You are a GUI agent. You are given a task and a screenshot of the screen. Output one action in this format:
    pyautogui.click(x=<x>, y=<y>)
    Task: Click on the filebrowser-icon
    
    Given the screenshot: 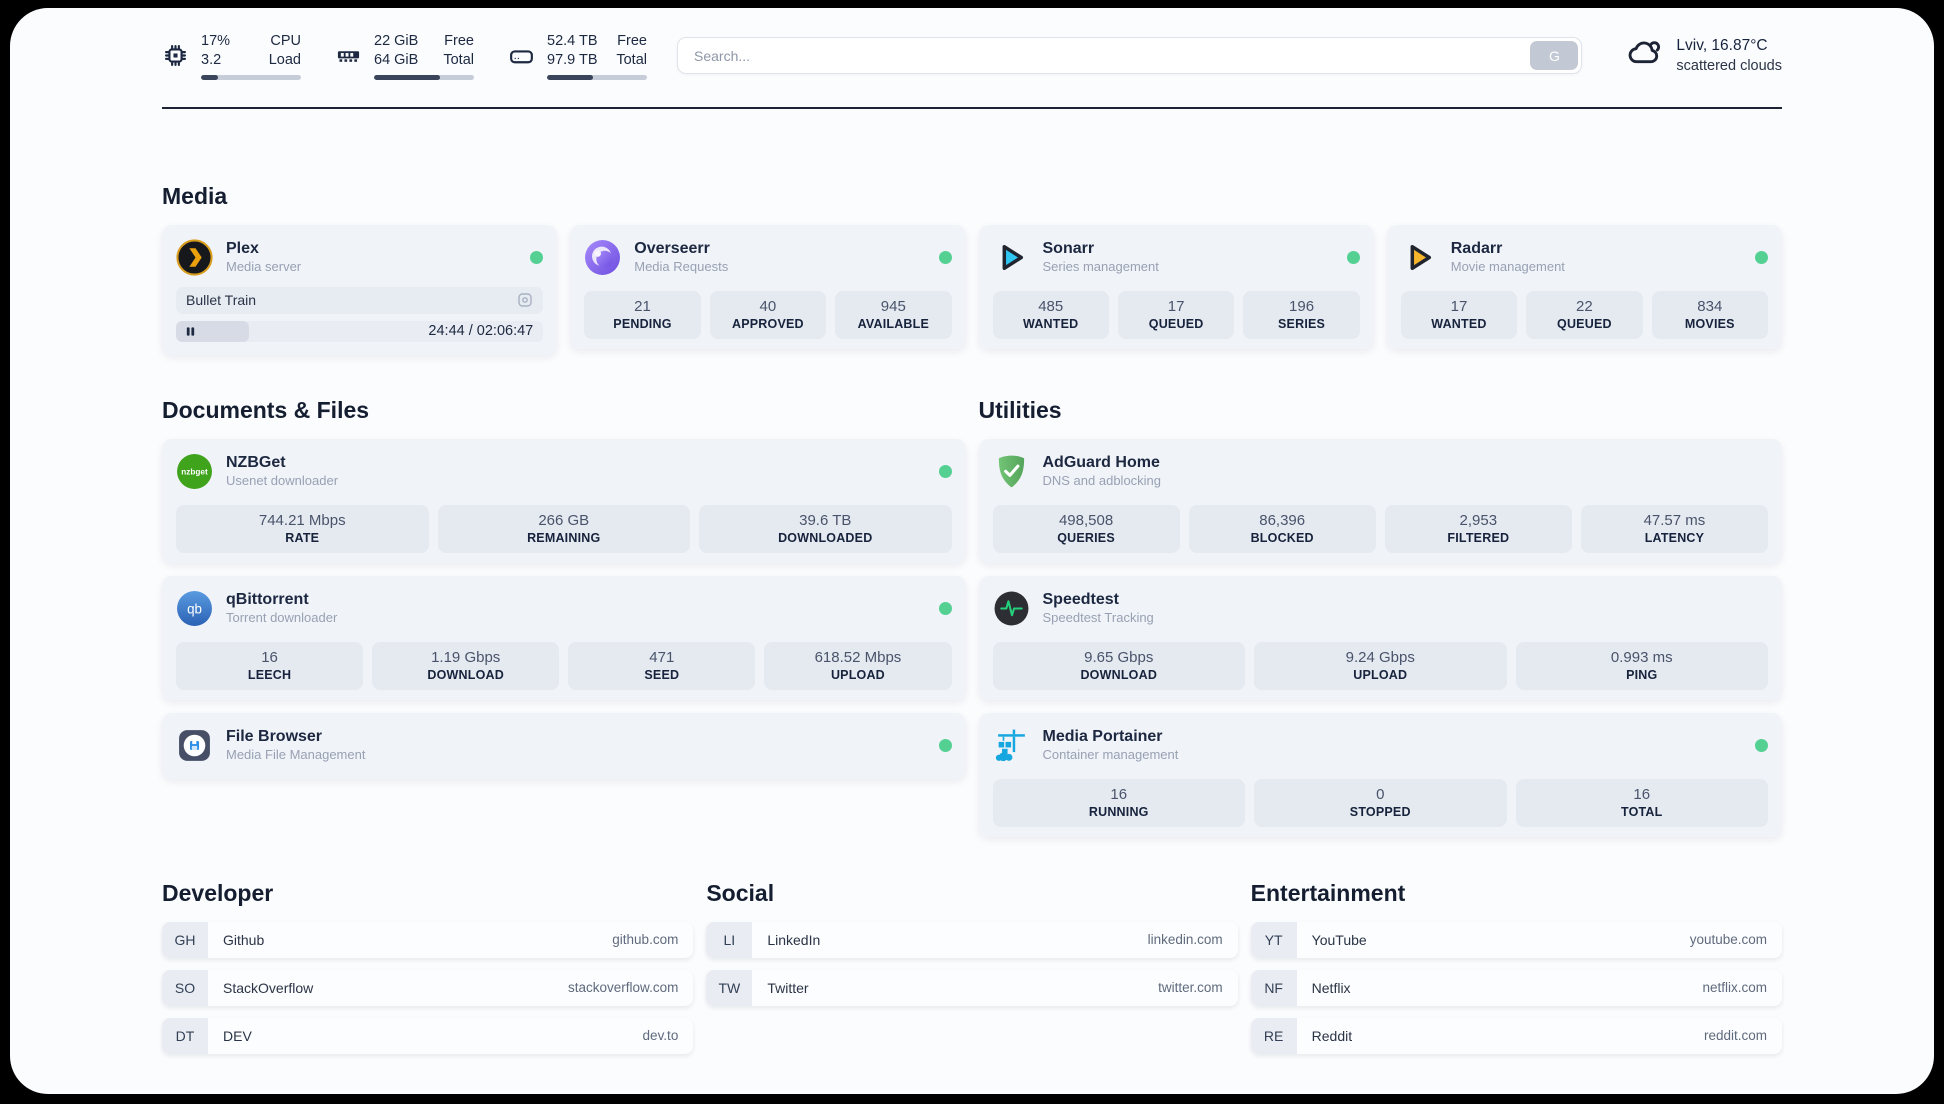 What is the action you would take?
    pyautogui.click(x=194, y=745)
    